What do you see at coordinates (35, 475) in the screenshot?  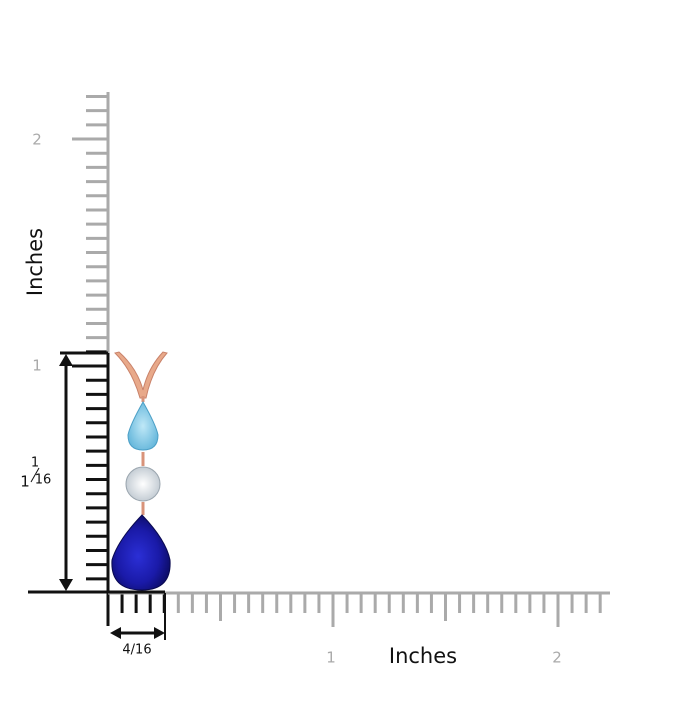 I see `fraction-slash` at bounding box center [35, 475].